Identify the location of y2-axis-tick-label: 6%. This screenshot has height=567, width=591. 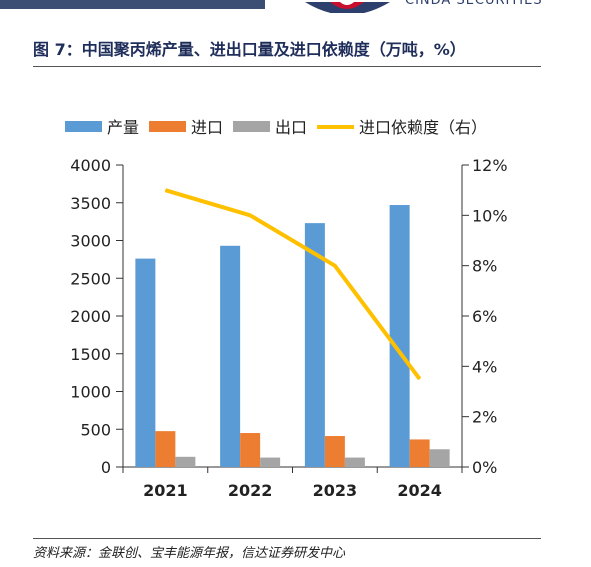
(484, 316).